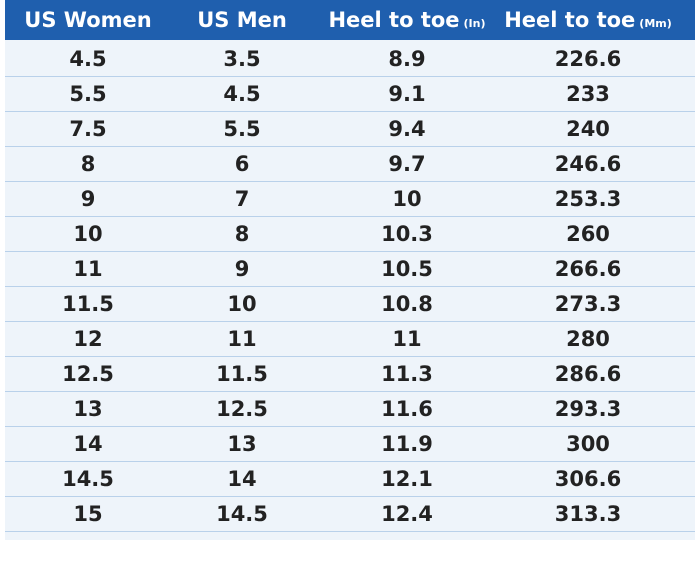 The height and width of the screenshot is (561, 700). What do you see at coordinates (88, 129) in the screenshot?
I see `table-cell: 7.5` at bounding box center [88, 129].